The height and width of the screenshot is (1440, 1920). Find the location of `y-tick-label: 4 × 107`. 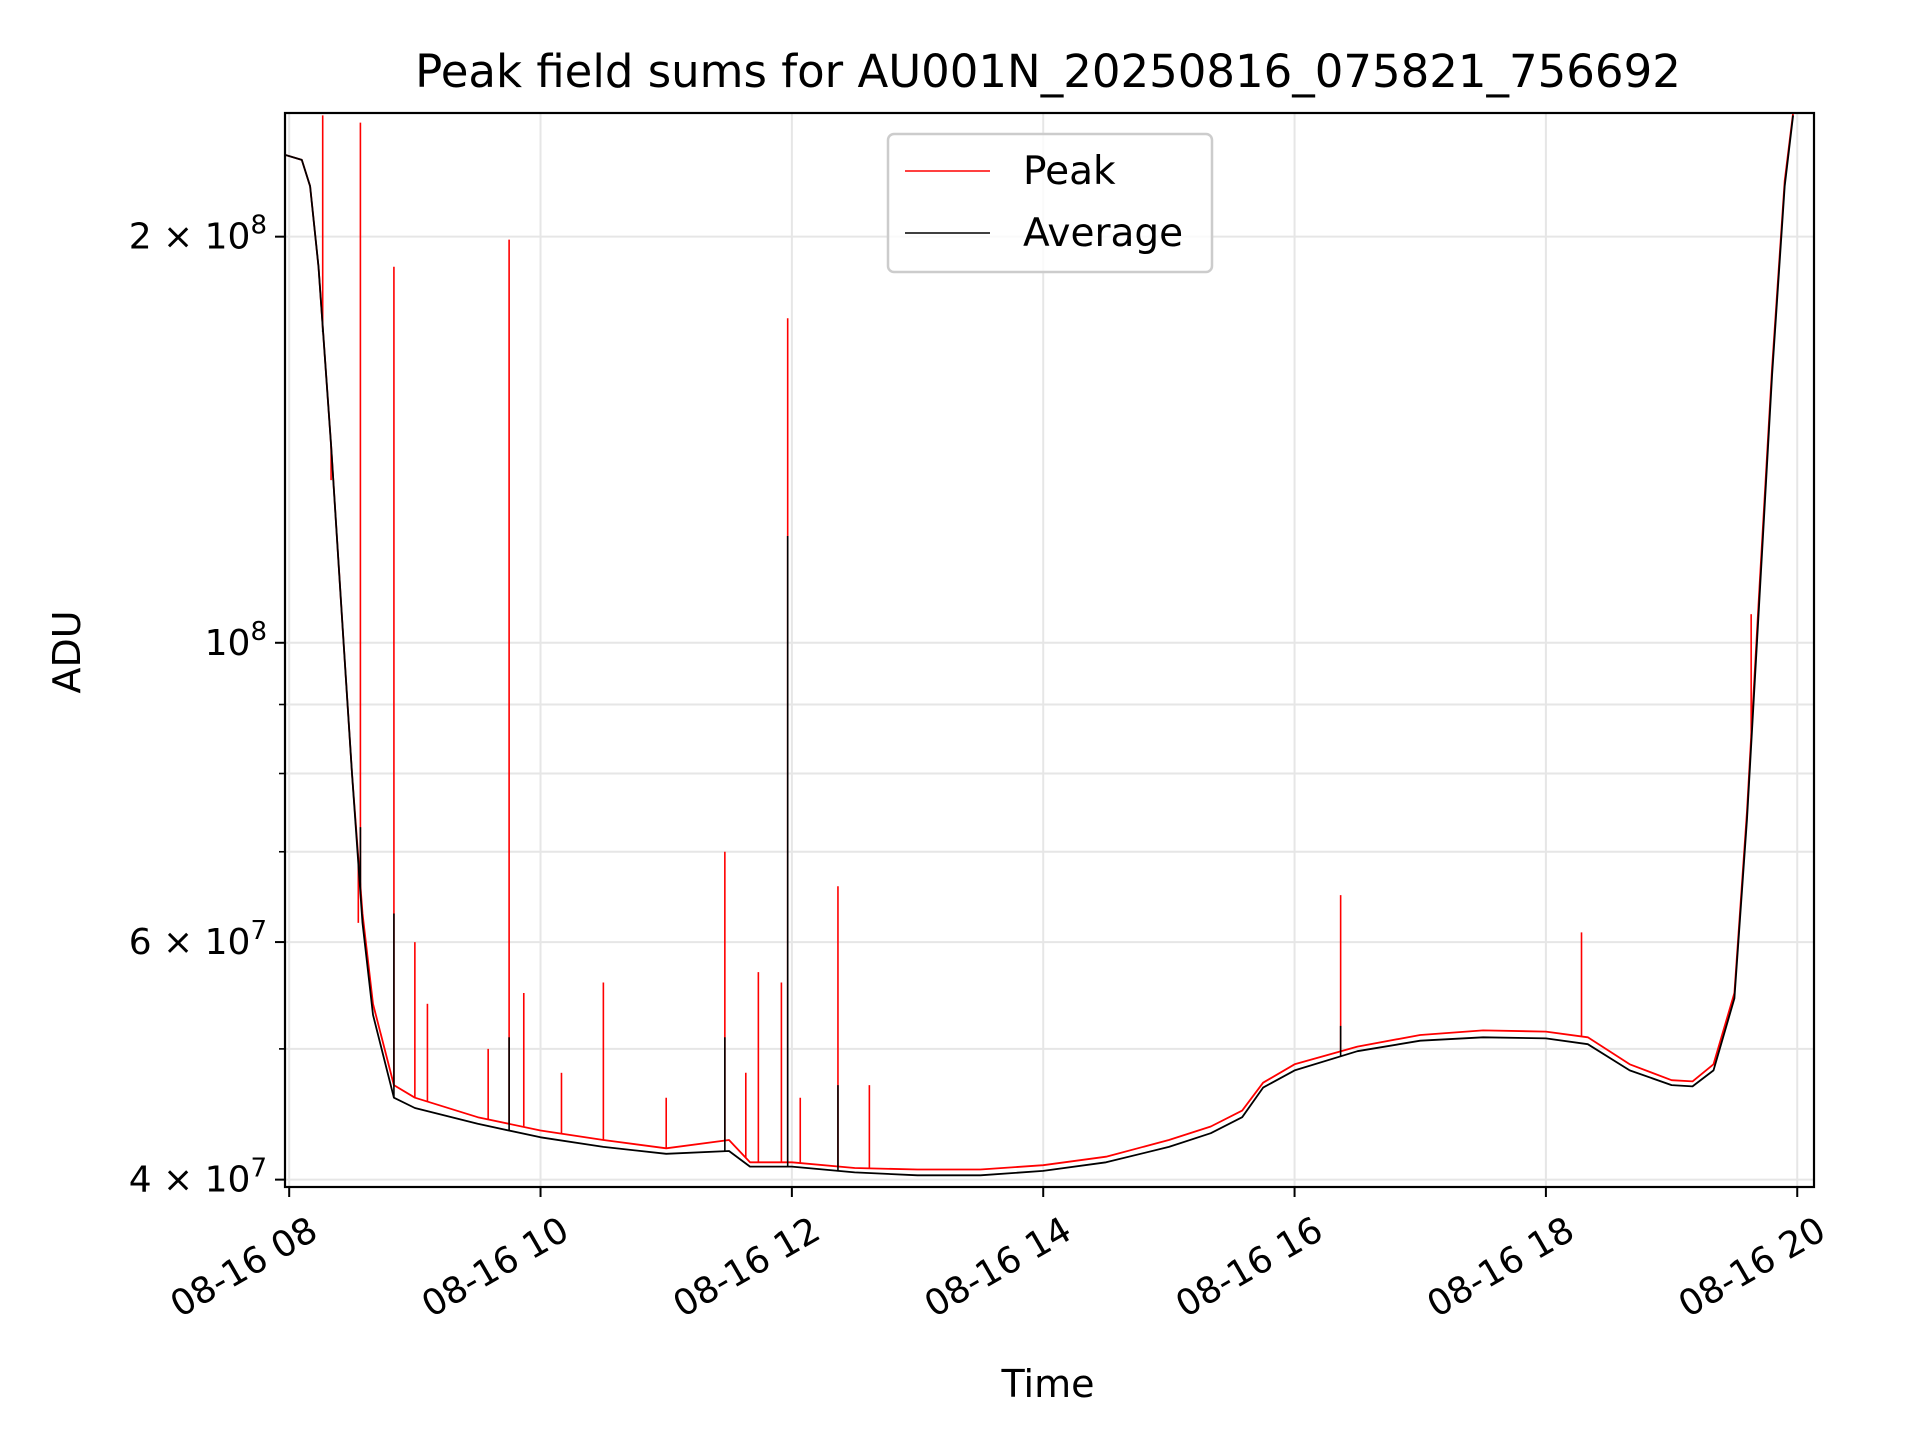

y-tick-label: 4 × 107 is located at coordinates (198, 1177).